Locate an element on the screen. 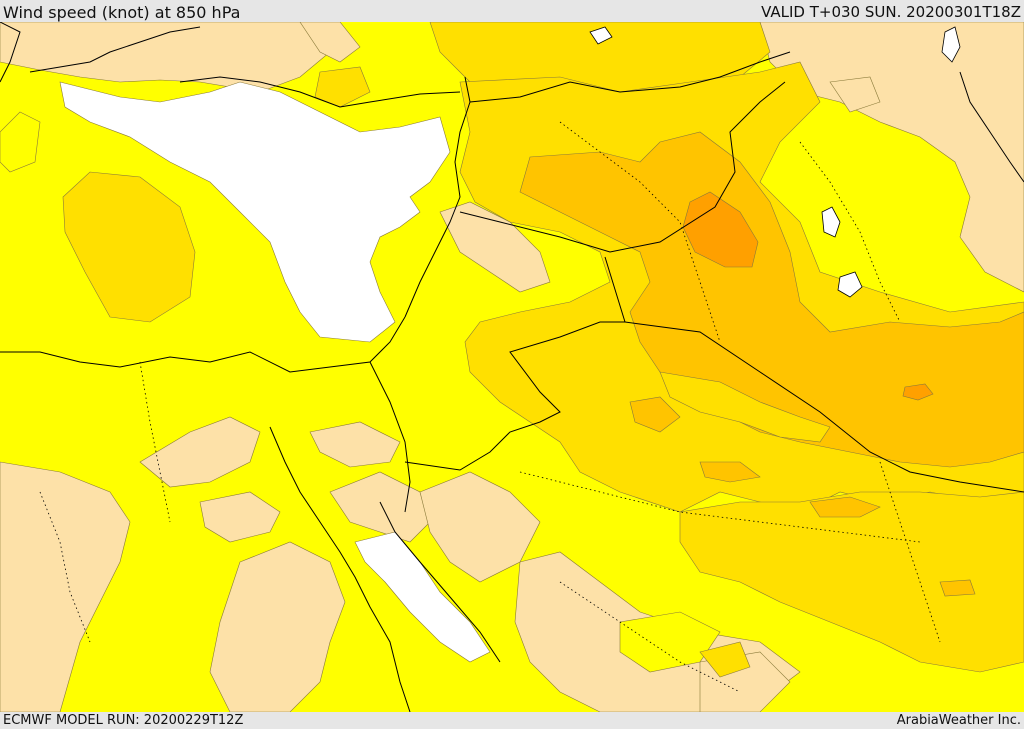 This screenshot has height=729, width=1024. credit-label: ArabiaWeather Inc. is located at coordinates (958, 720).